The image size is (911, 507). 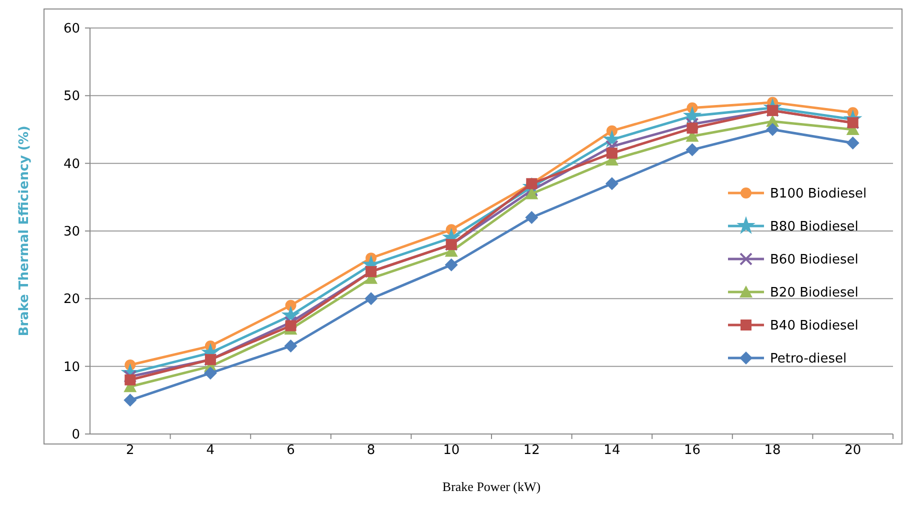 I want to click on legend-label: Petro-diesel, so click(x=808, y=359).